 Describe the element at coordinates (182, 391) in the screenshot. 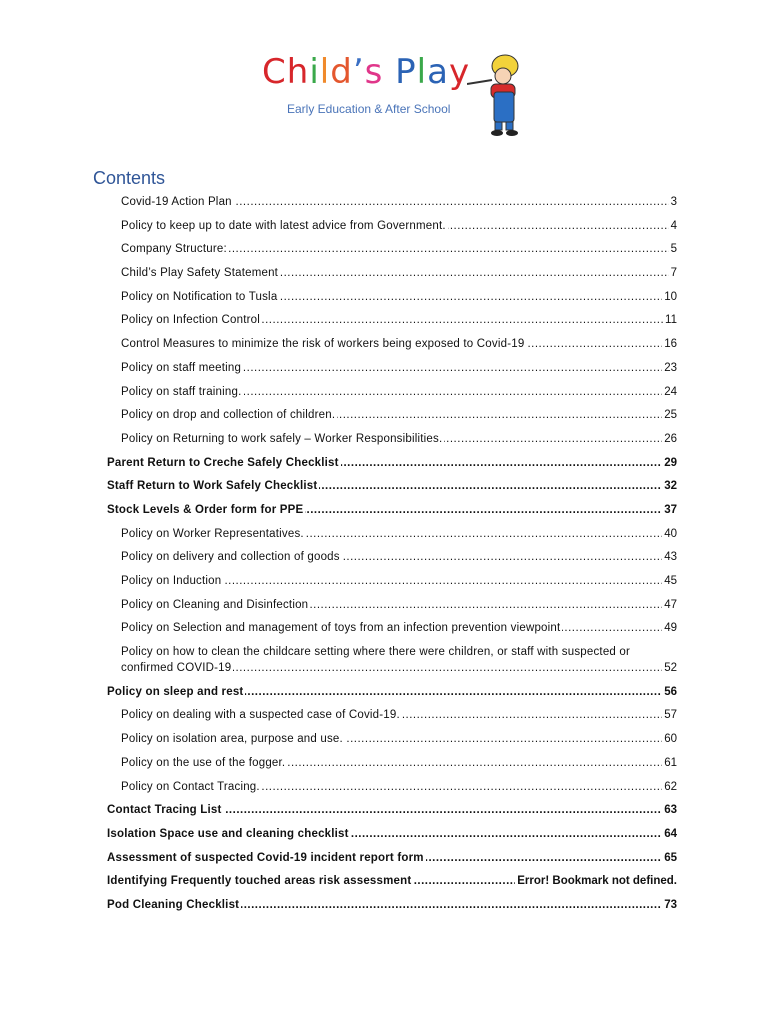

I see `toc-entry-title: Policy on staff training.` at that location.